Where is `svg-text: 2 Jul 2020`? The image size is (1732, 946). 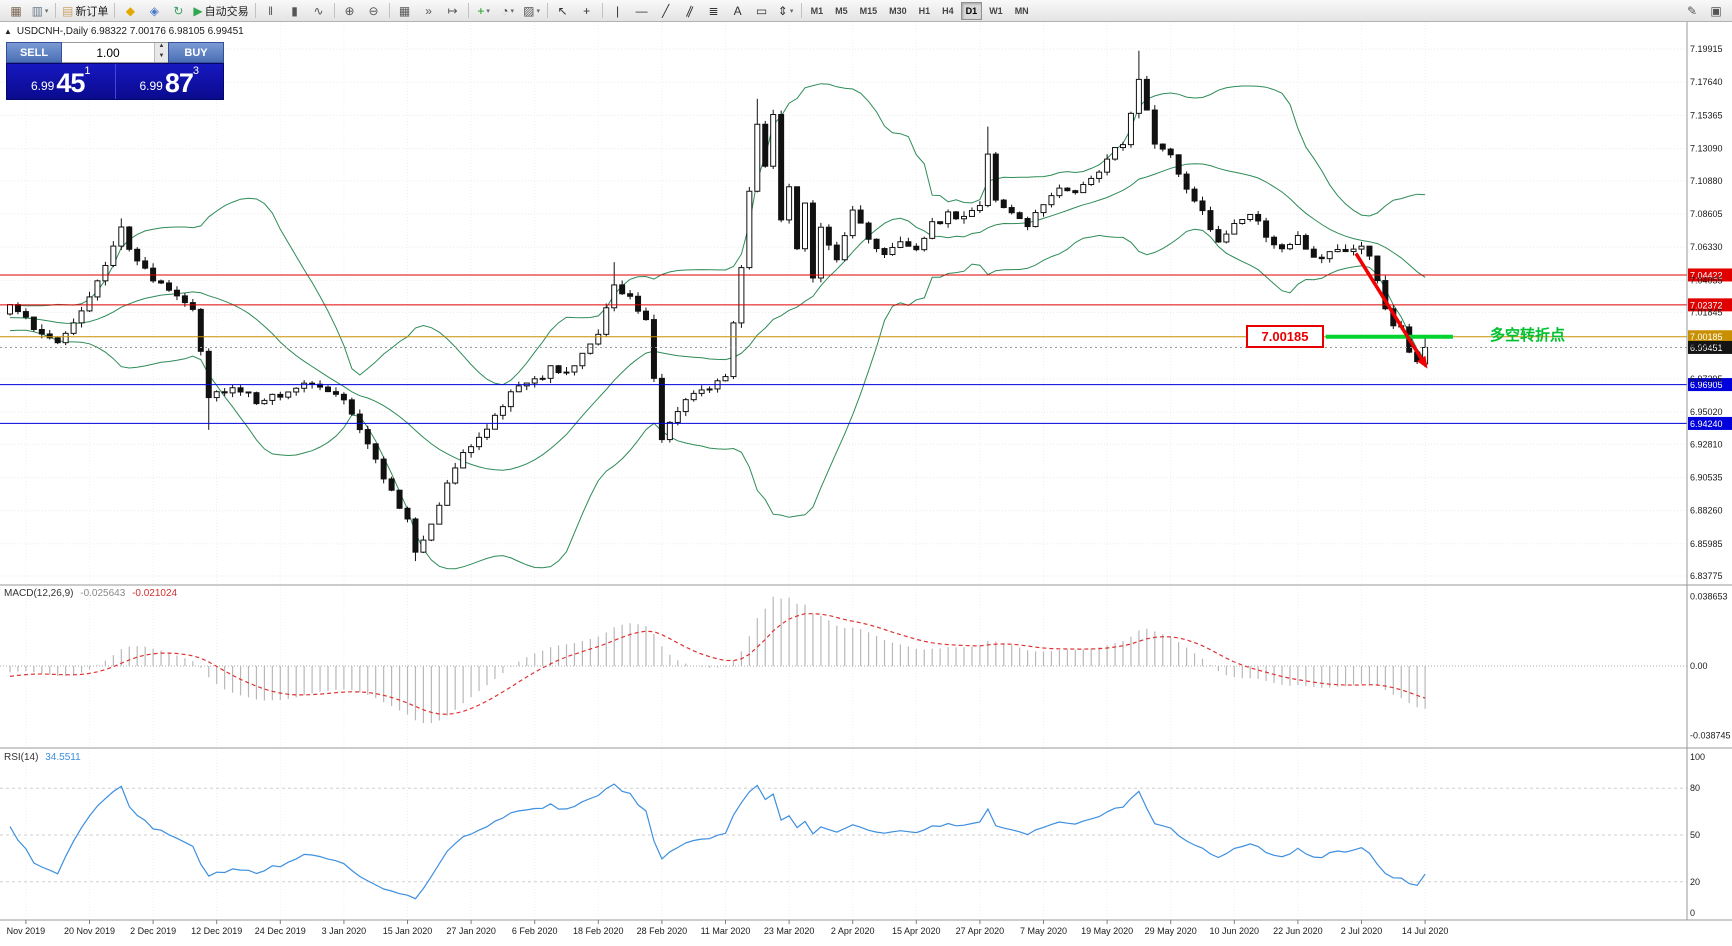 svg-text: 2 Jul 2020 is located at coordinates (1362, 931).